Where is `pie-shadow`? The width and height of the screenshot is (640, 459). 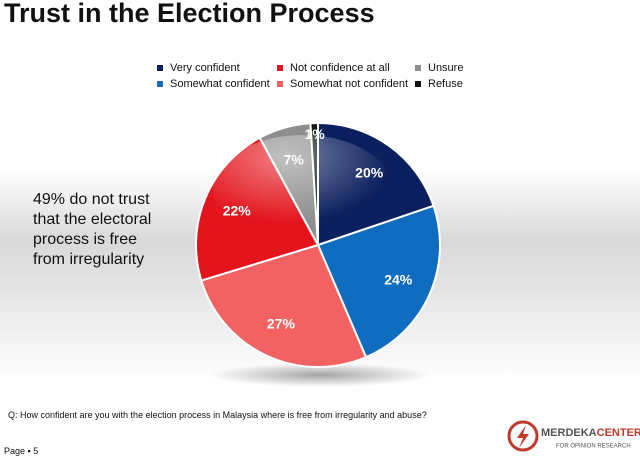 pie-shadow is located at coordinates (320, 375).